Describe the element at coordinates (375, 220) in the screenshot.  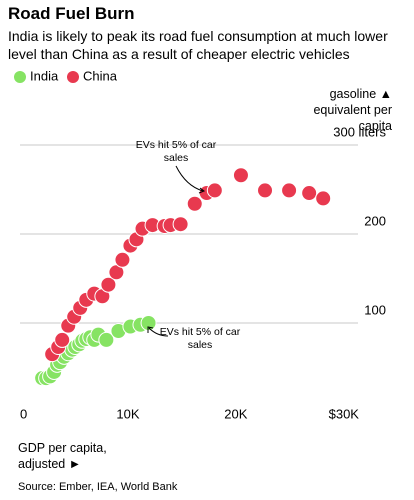
I see `y-tick-label: 200` at that location.